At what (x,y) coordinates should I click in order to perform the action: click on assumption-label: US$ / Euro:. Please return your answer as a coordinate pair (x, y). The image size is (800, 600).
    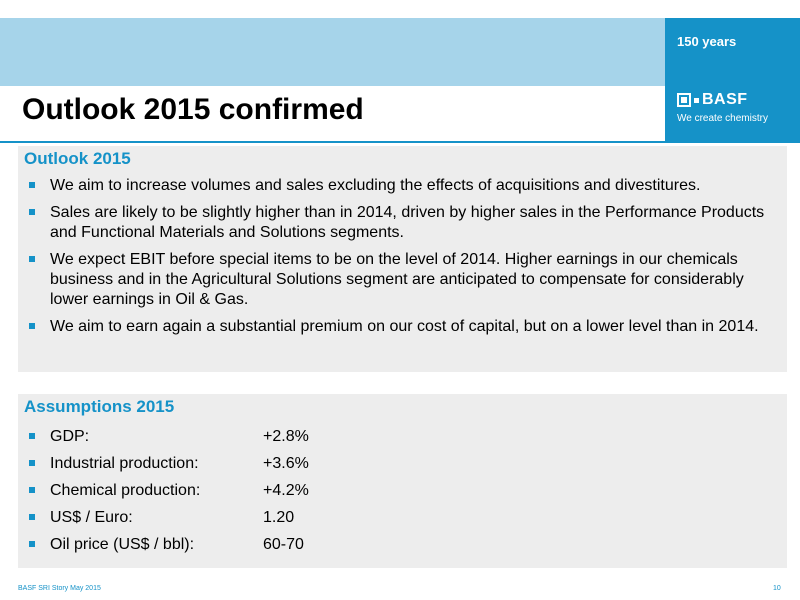
    Looking at the image, I should click on (91, 517).